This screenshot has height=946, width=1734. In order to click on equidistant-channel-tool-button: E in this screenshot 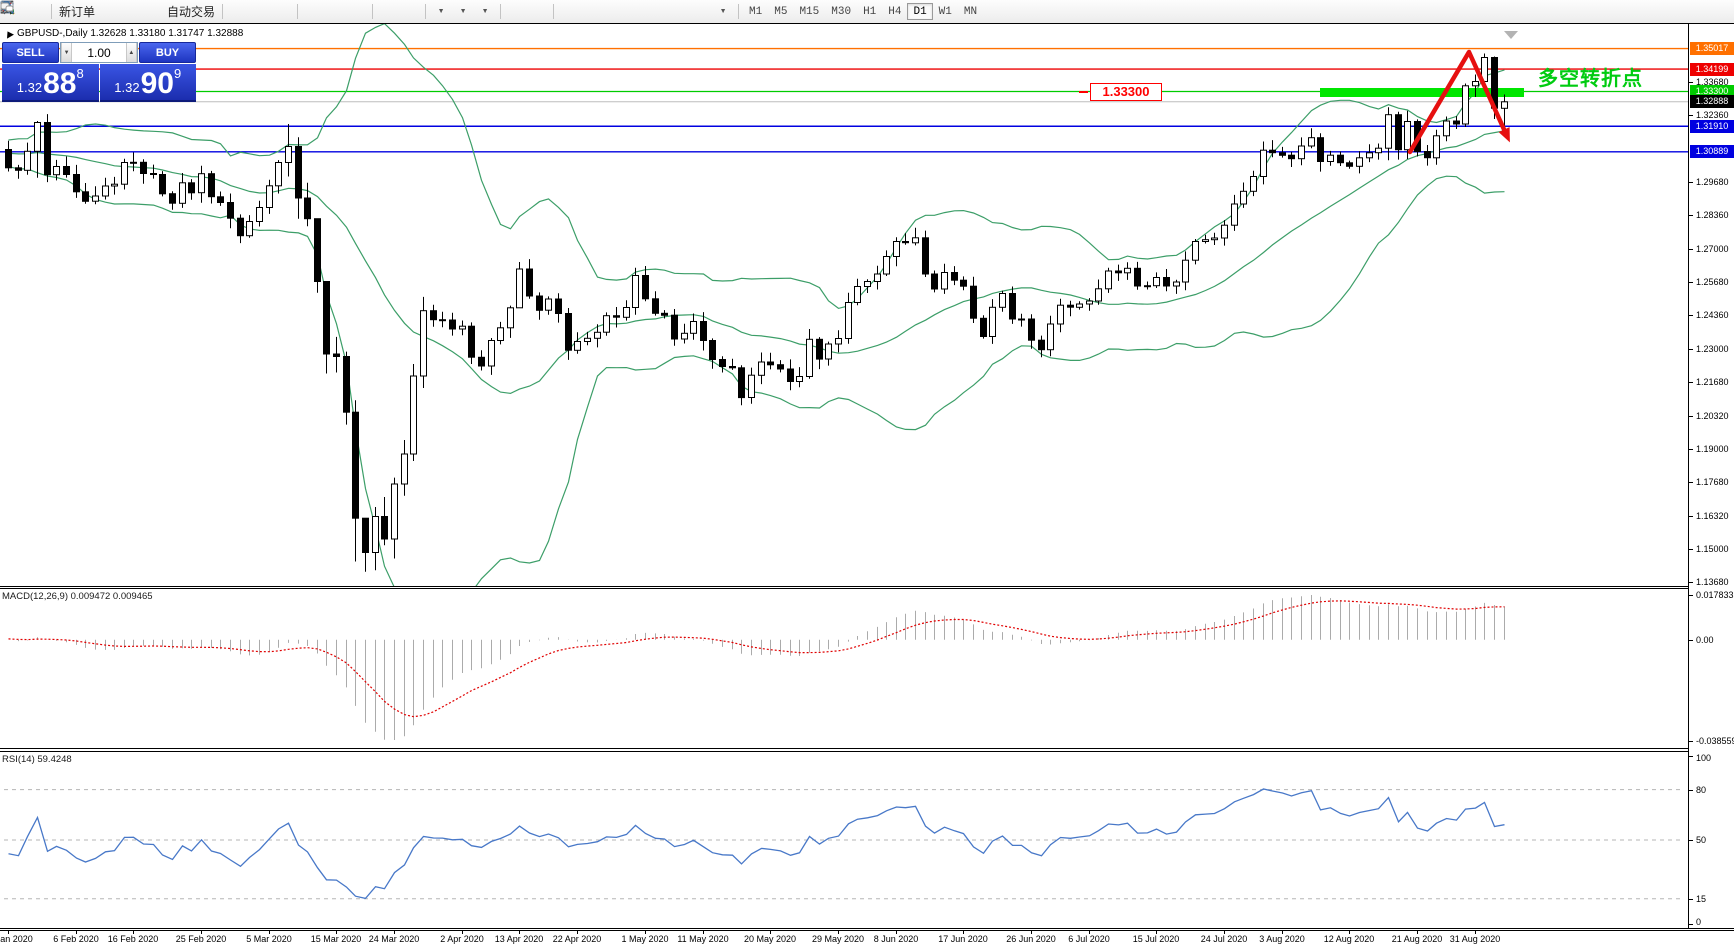, I will do `click(323, 12)`.